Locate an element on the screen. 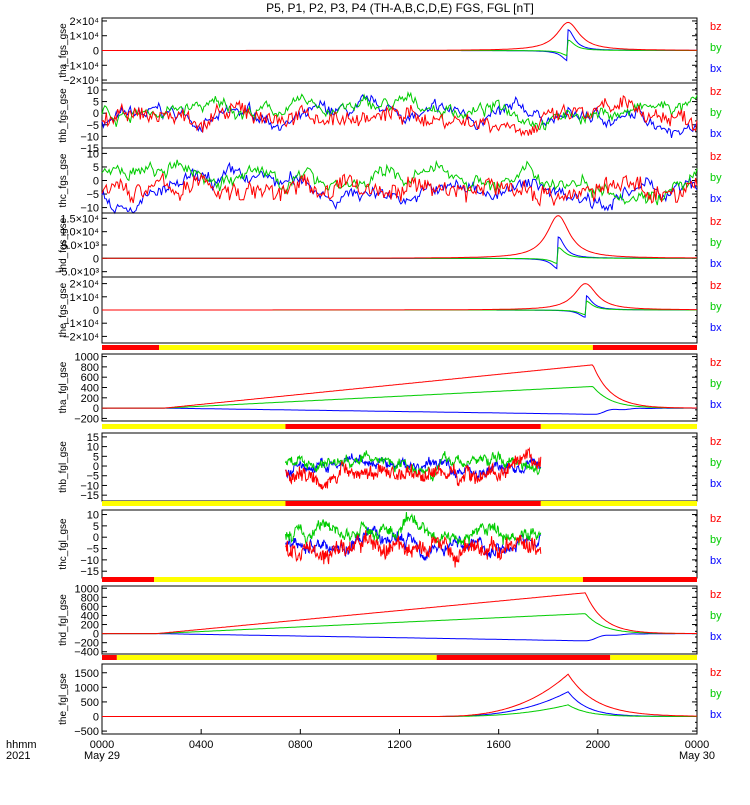  y-axis-label: thb_fgl_gse is located at coordinates (63, 467).